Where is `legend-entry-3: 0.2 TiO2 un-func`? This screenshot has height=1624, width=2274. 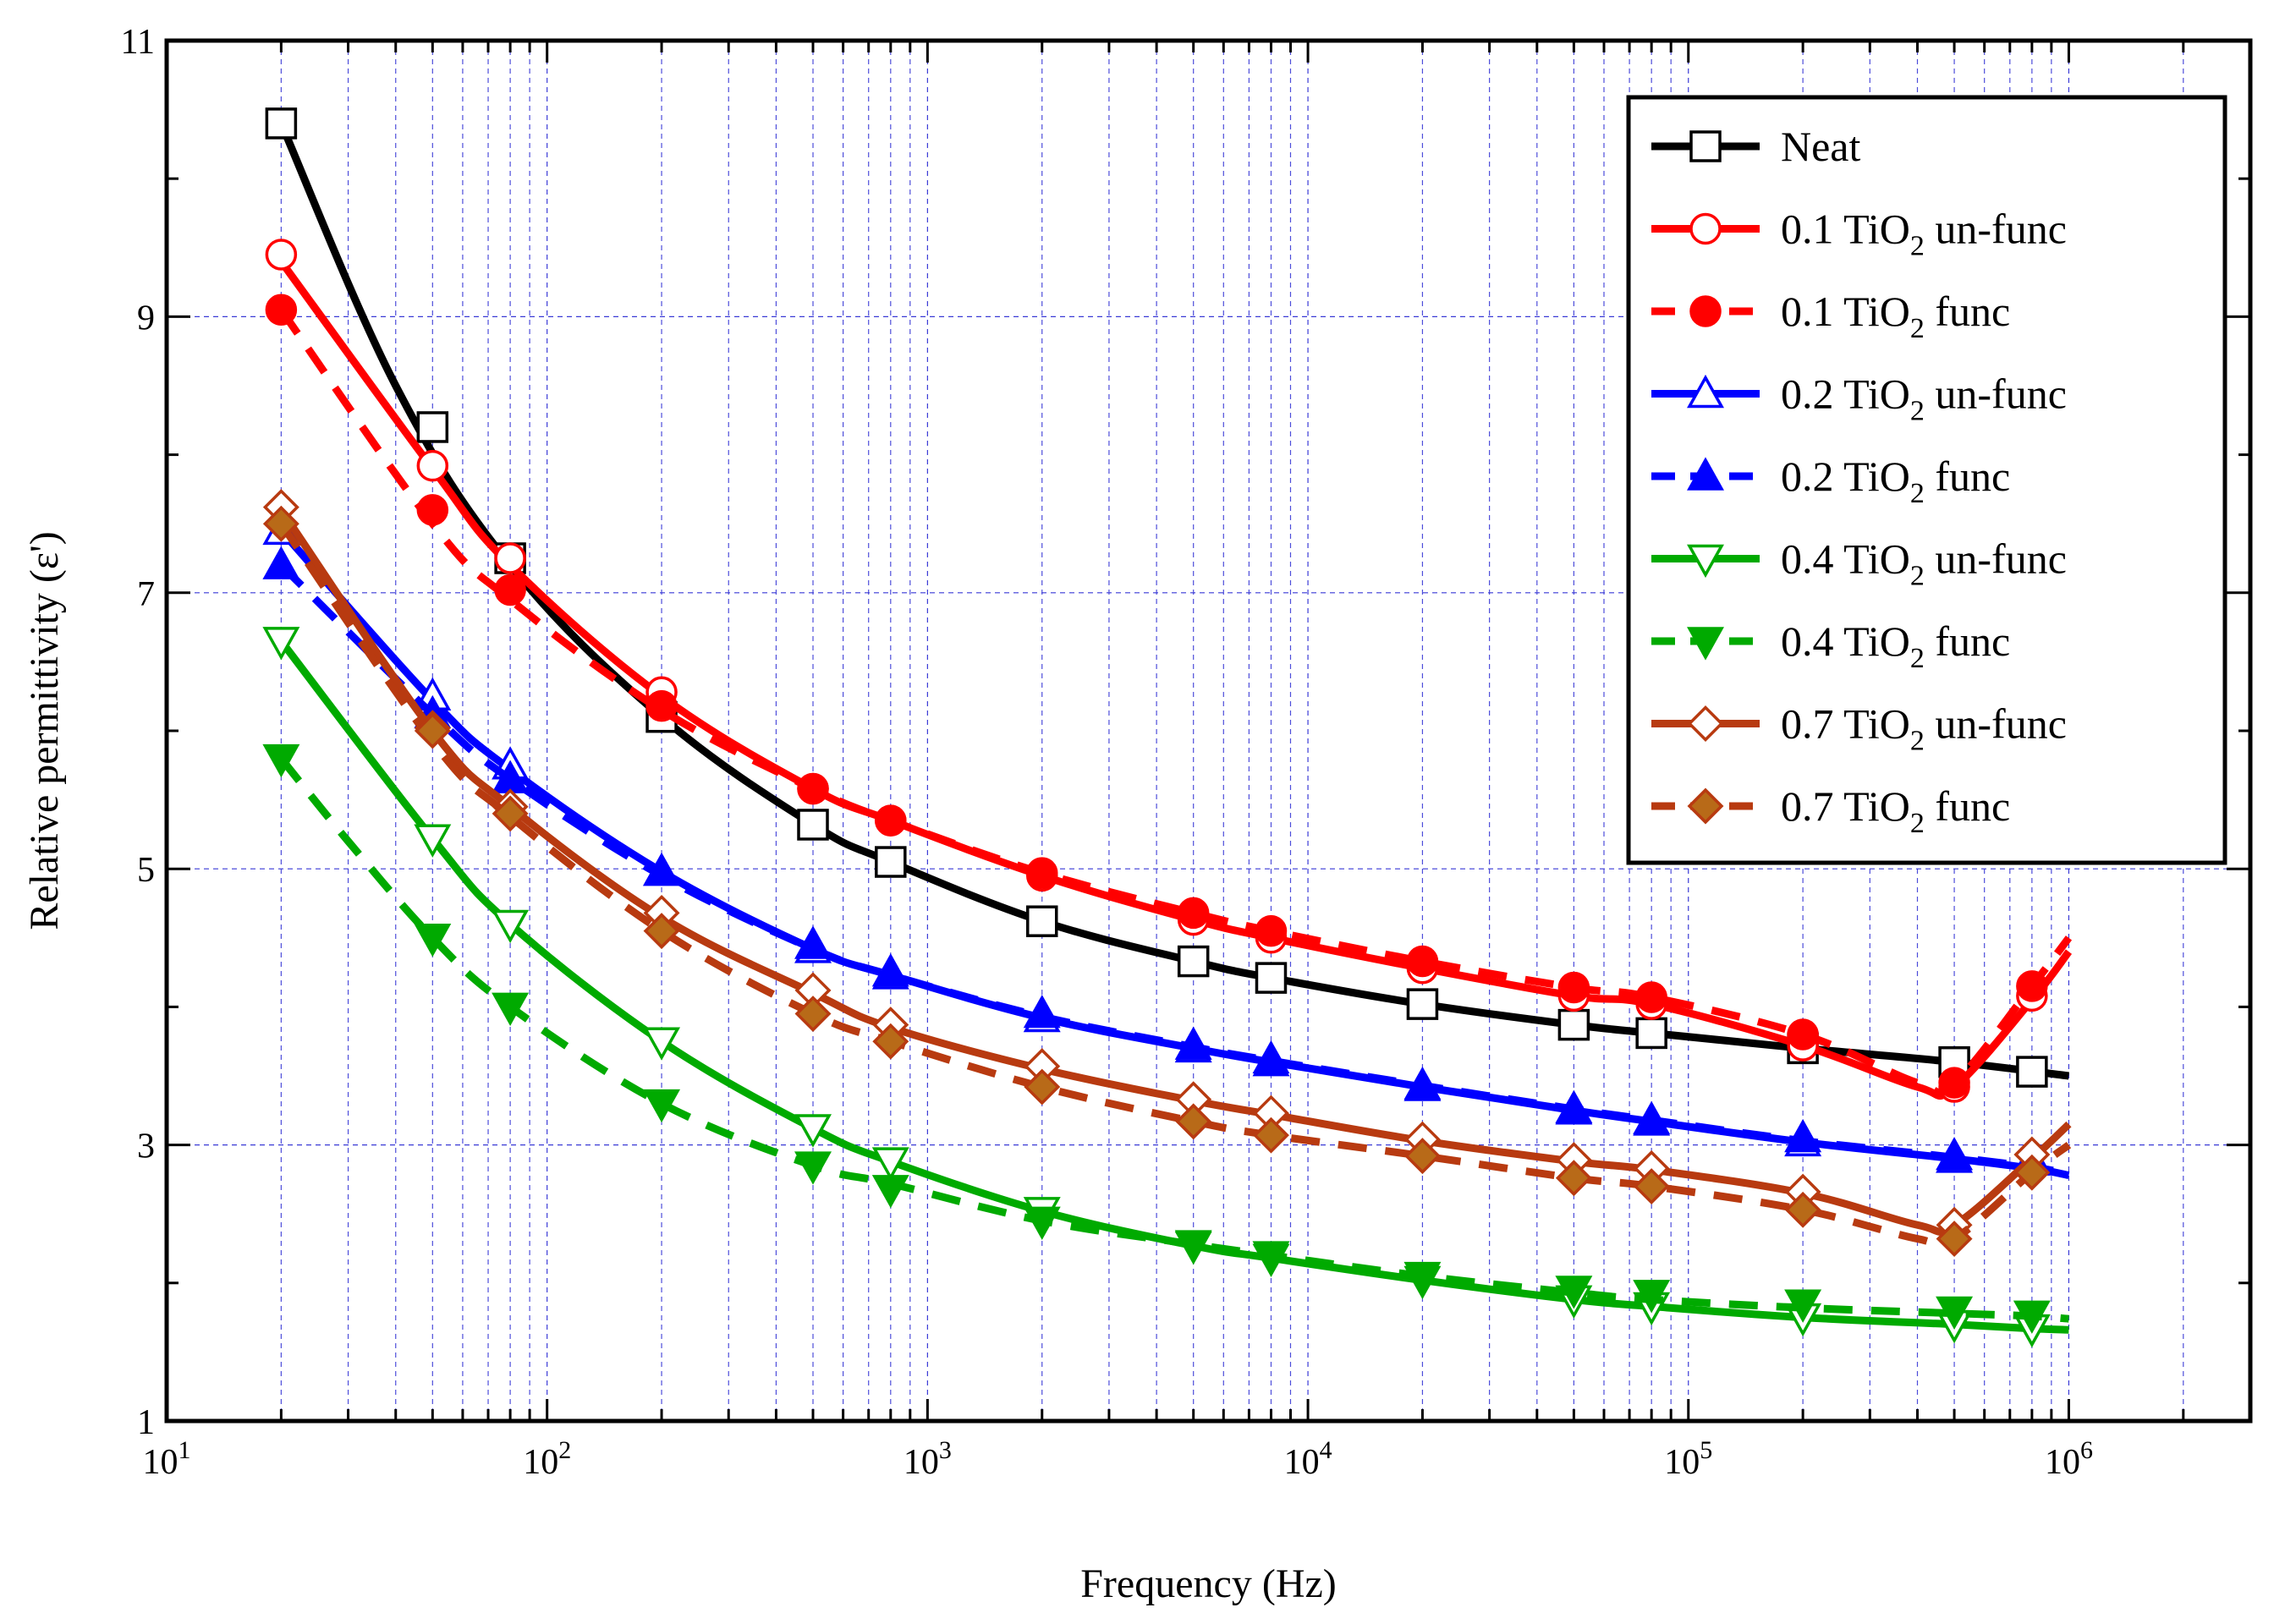
legend-entry-3: 0.2 TiO2 un-func is located at coordinates (1859, 399).